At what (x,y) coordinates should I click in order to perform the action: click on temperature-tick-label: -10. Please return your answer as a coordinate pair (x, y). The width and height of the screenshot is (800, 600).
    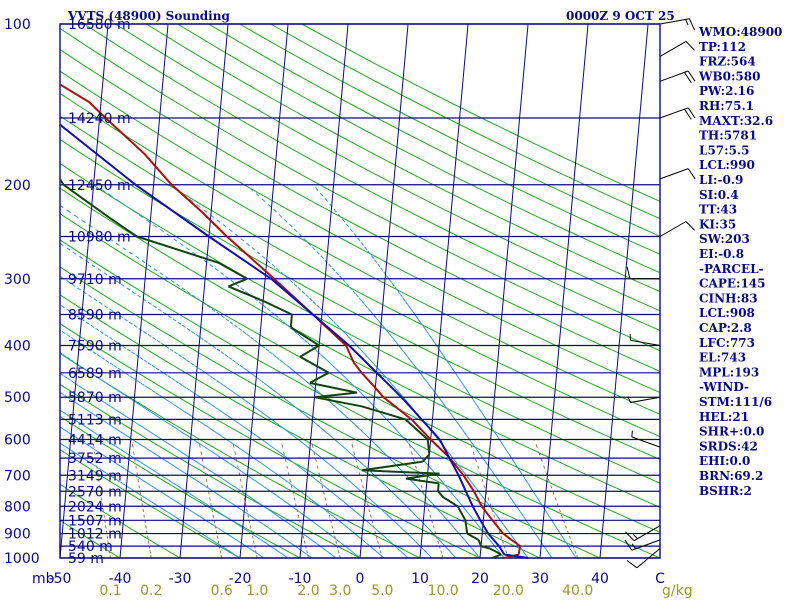
    Looking at the image, I should click on (300, 579).